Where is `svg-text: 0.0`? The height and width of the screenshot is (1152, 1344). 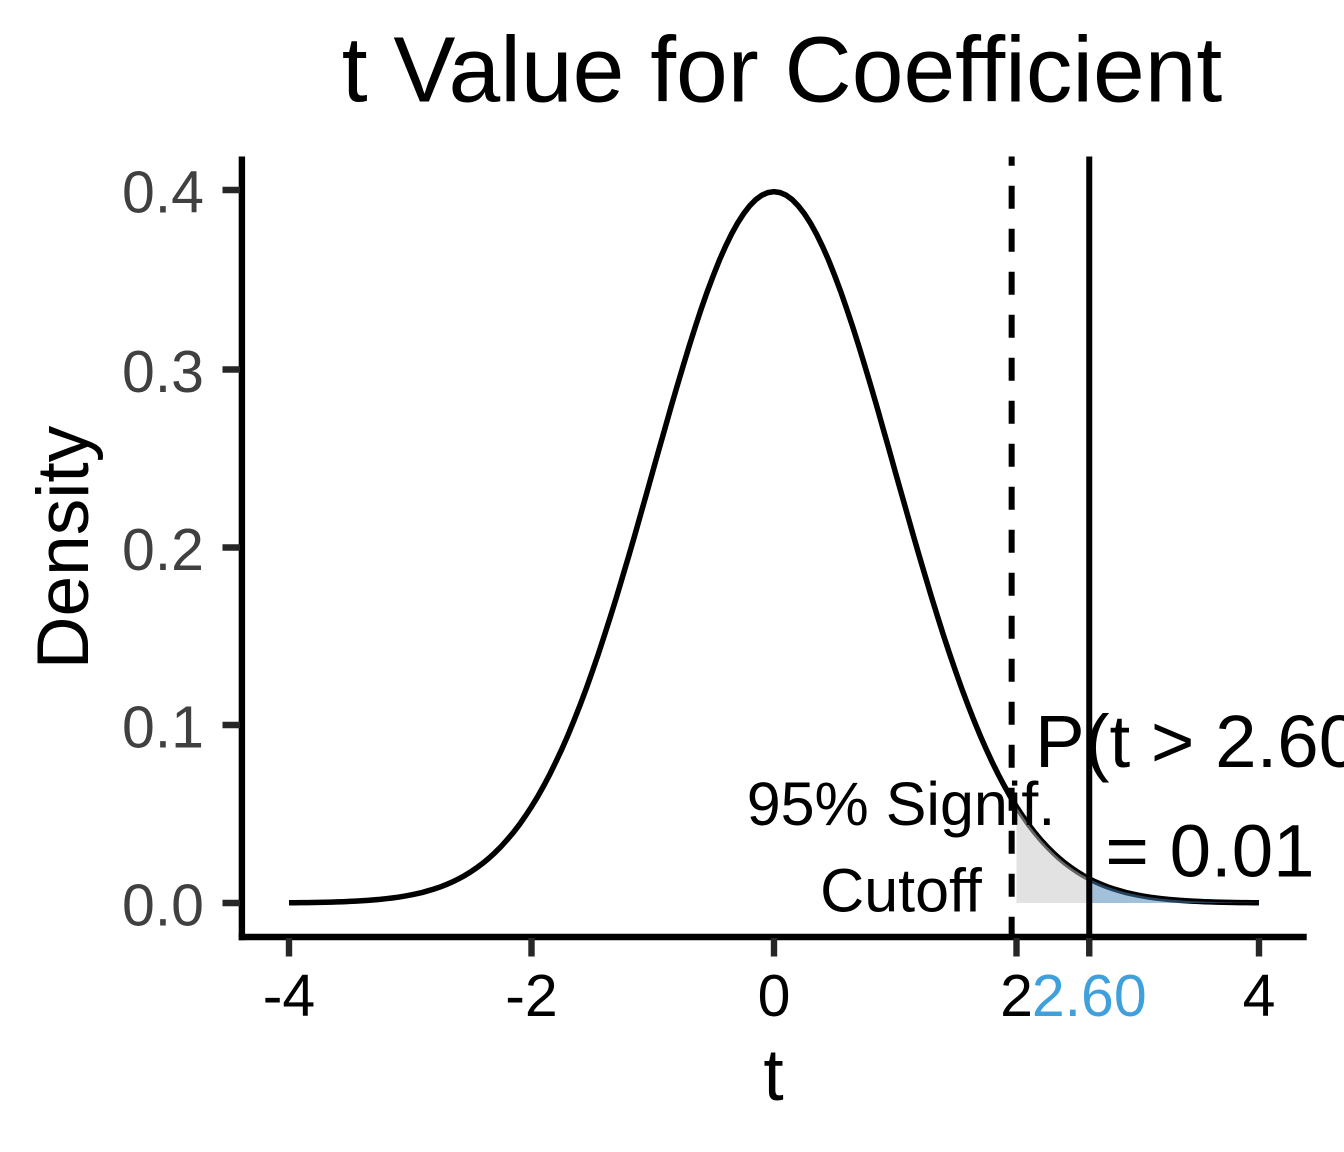
svg-text: 0.0 is located at coordinates (163, 906).